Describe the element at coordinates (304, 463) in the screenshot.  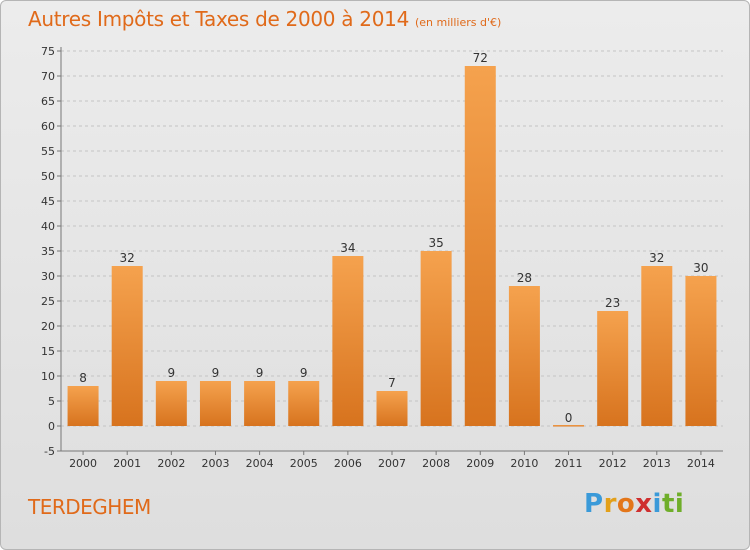
I see `x-tick-label-2005: 2005` at that location.